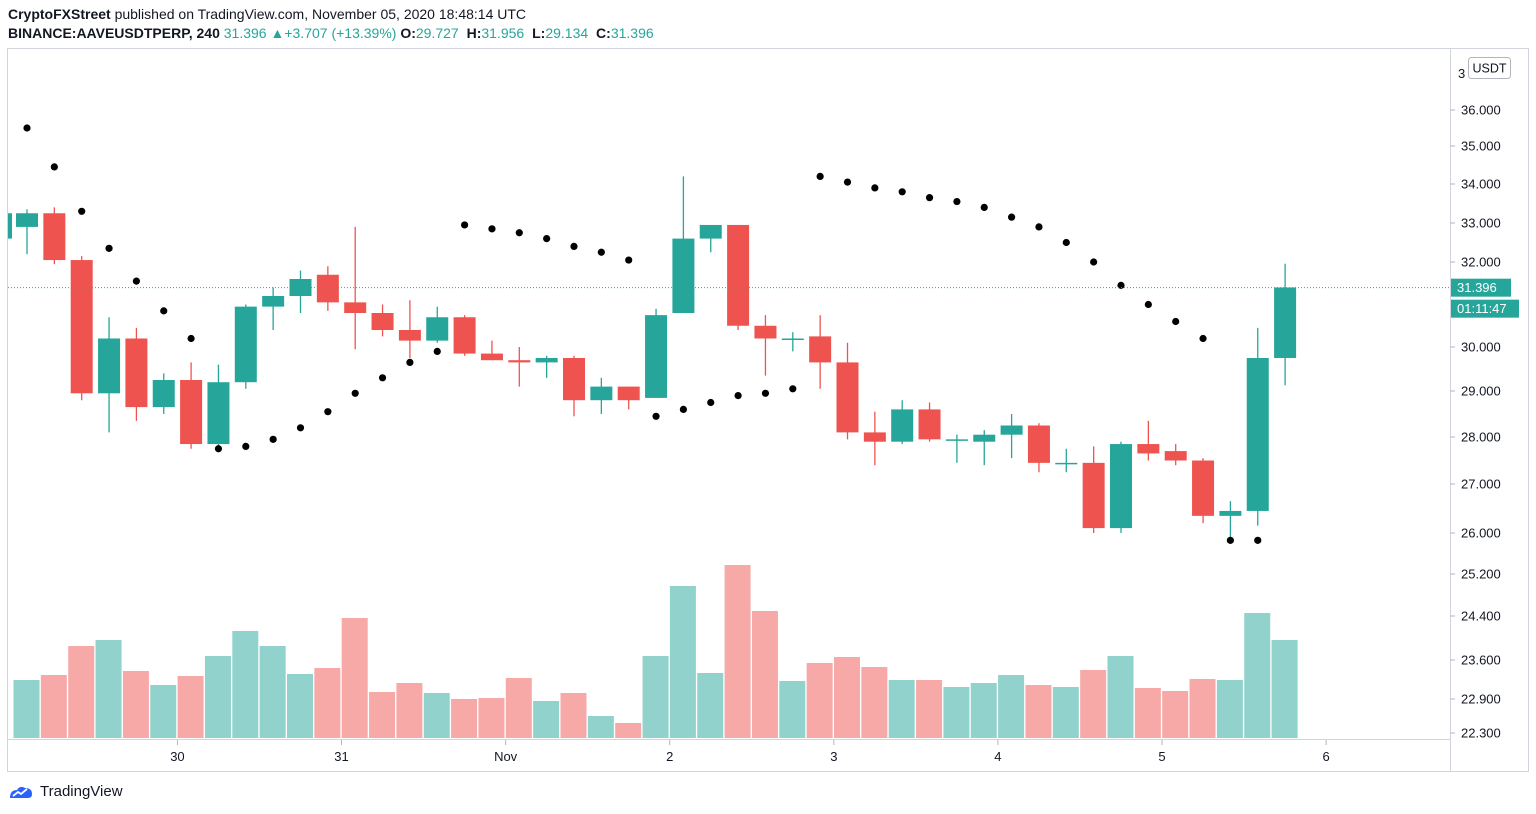 Image resolution: width=1536 pixels, height=814 pixels. What do you see at coordinates (1481, 391) in the screenshot?
I see `price-tick-label: 29.000` at bounding box center [1481, 391].